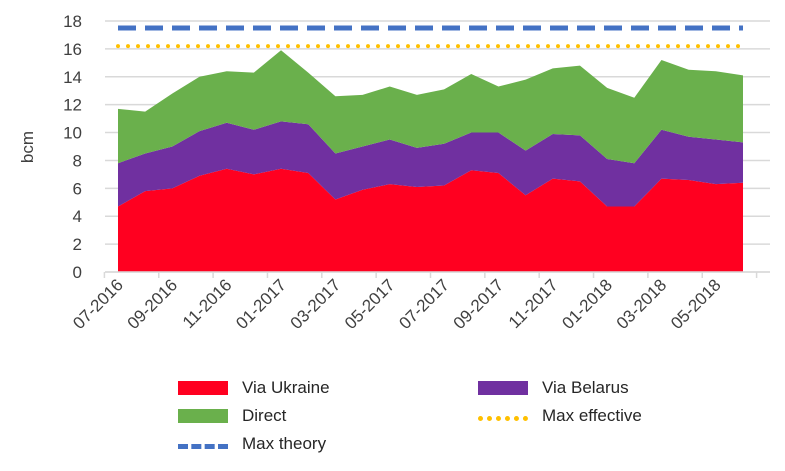 The width and height of the screenshot is (785, 471). I want to click on y-tick-label: 18, so click(72, 21).